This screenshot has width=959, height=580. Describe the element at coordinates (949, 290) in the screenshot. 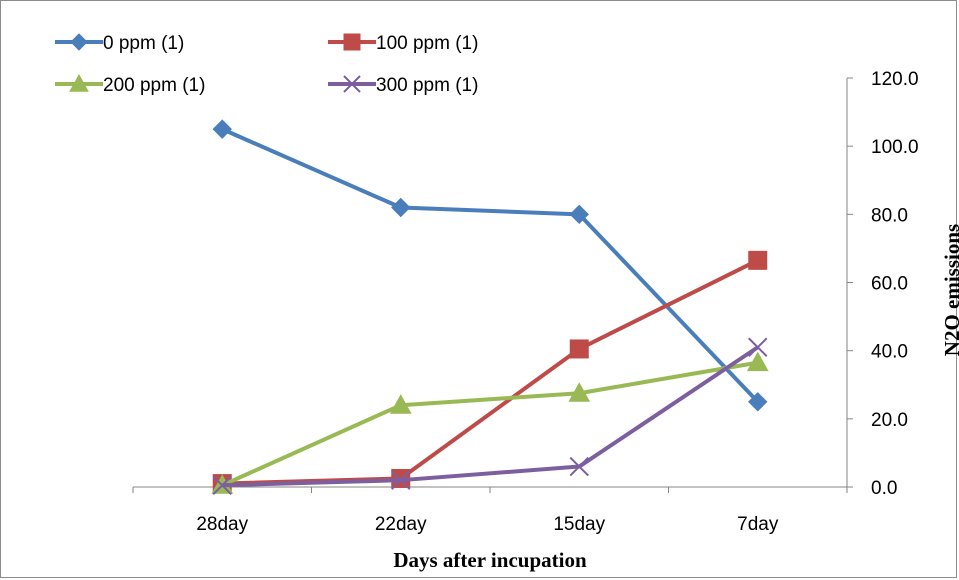

I see `y-axis-title: N2O emissions` at that location.